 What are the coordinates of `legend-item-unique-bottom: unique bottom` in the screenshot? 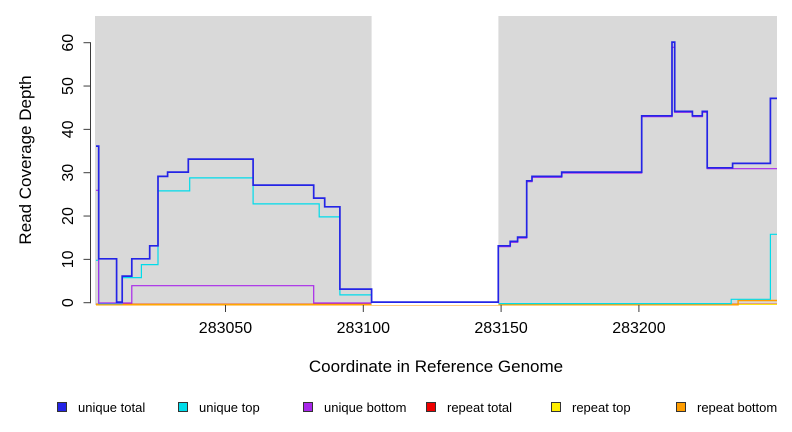 It's located at (354, 407).